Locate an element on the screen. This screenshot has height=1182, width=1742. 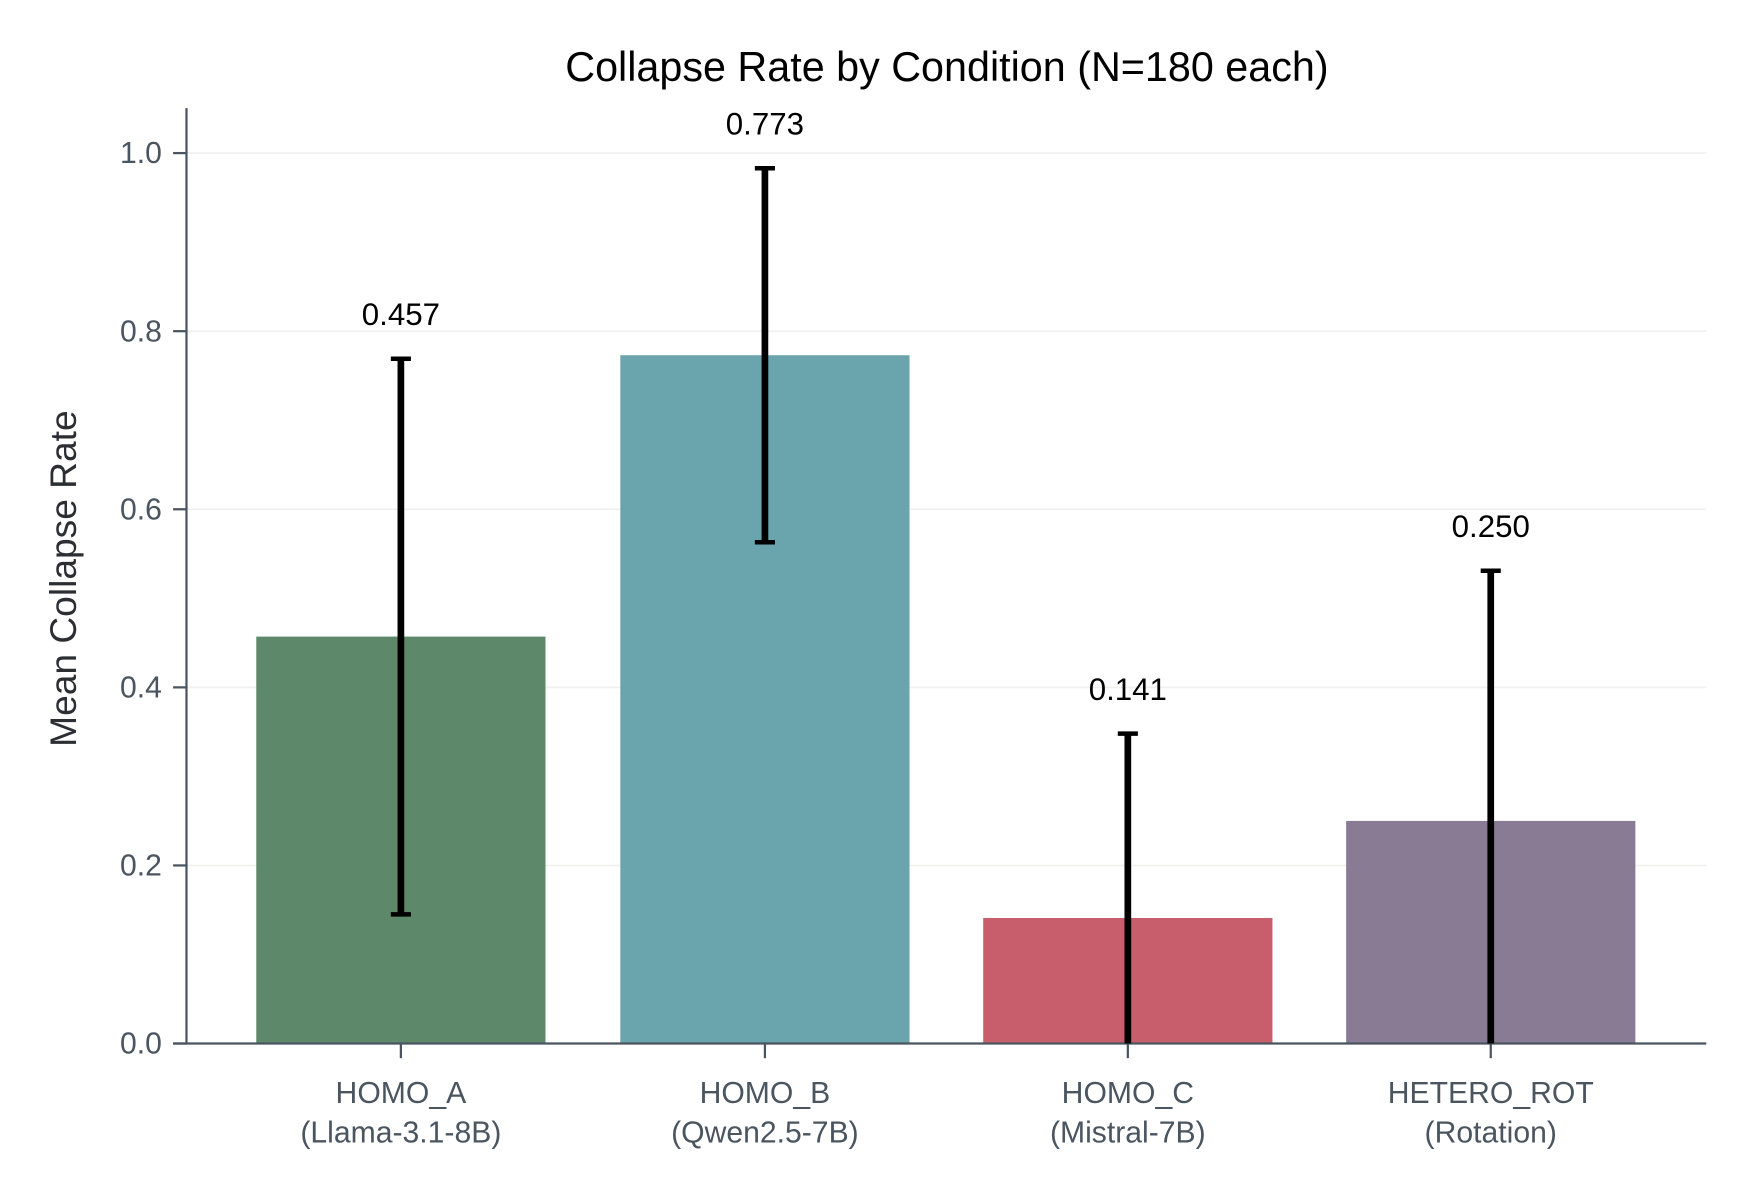
x-tick-label: HOMO_C is located at coordinates (1128, 1093).